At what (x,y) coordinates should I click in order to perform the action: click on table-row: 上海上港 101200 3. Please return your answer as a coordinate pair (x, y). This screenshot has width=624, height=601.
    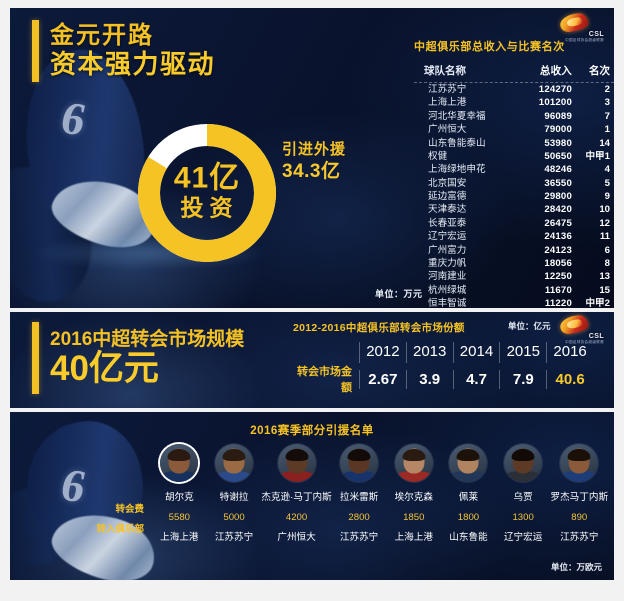
    Looking at the image, I should click on (514, 102).